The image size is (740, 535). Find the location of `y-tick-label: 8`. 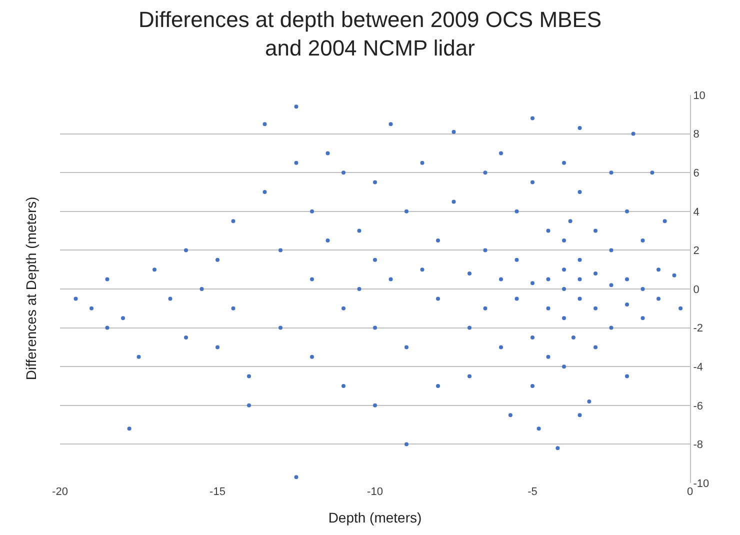

y-tick-label: 8 is located at coordinates (696, 134).